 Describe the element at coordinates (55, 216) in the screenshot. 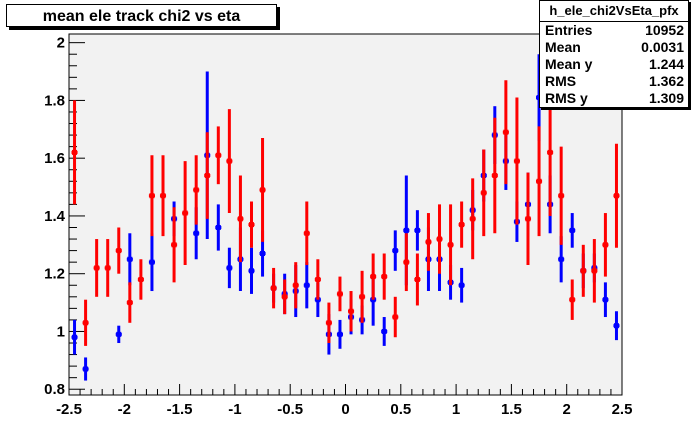

I see `y-tick-label: 1.4` at that location.